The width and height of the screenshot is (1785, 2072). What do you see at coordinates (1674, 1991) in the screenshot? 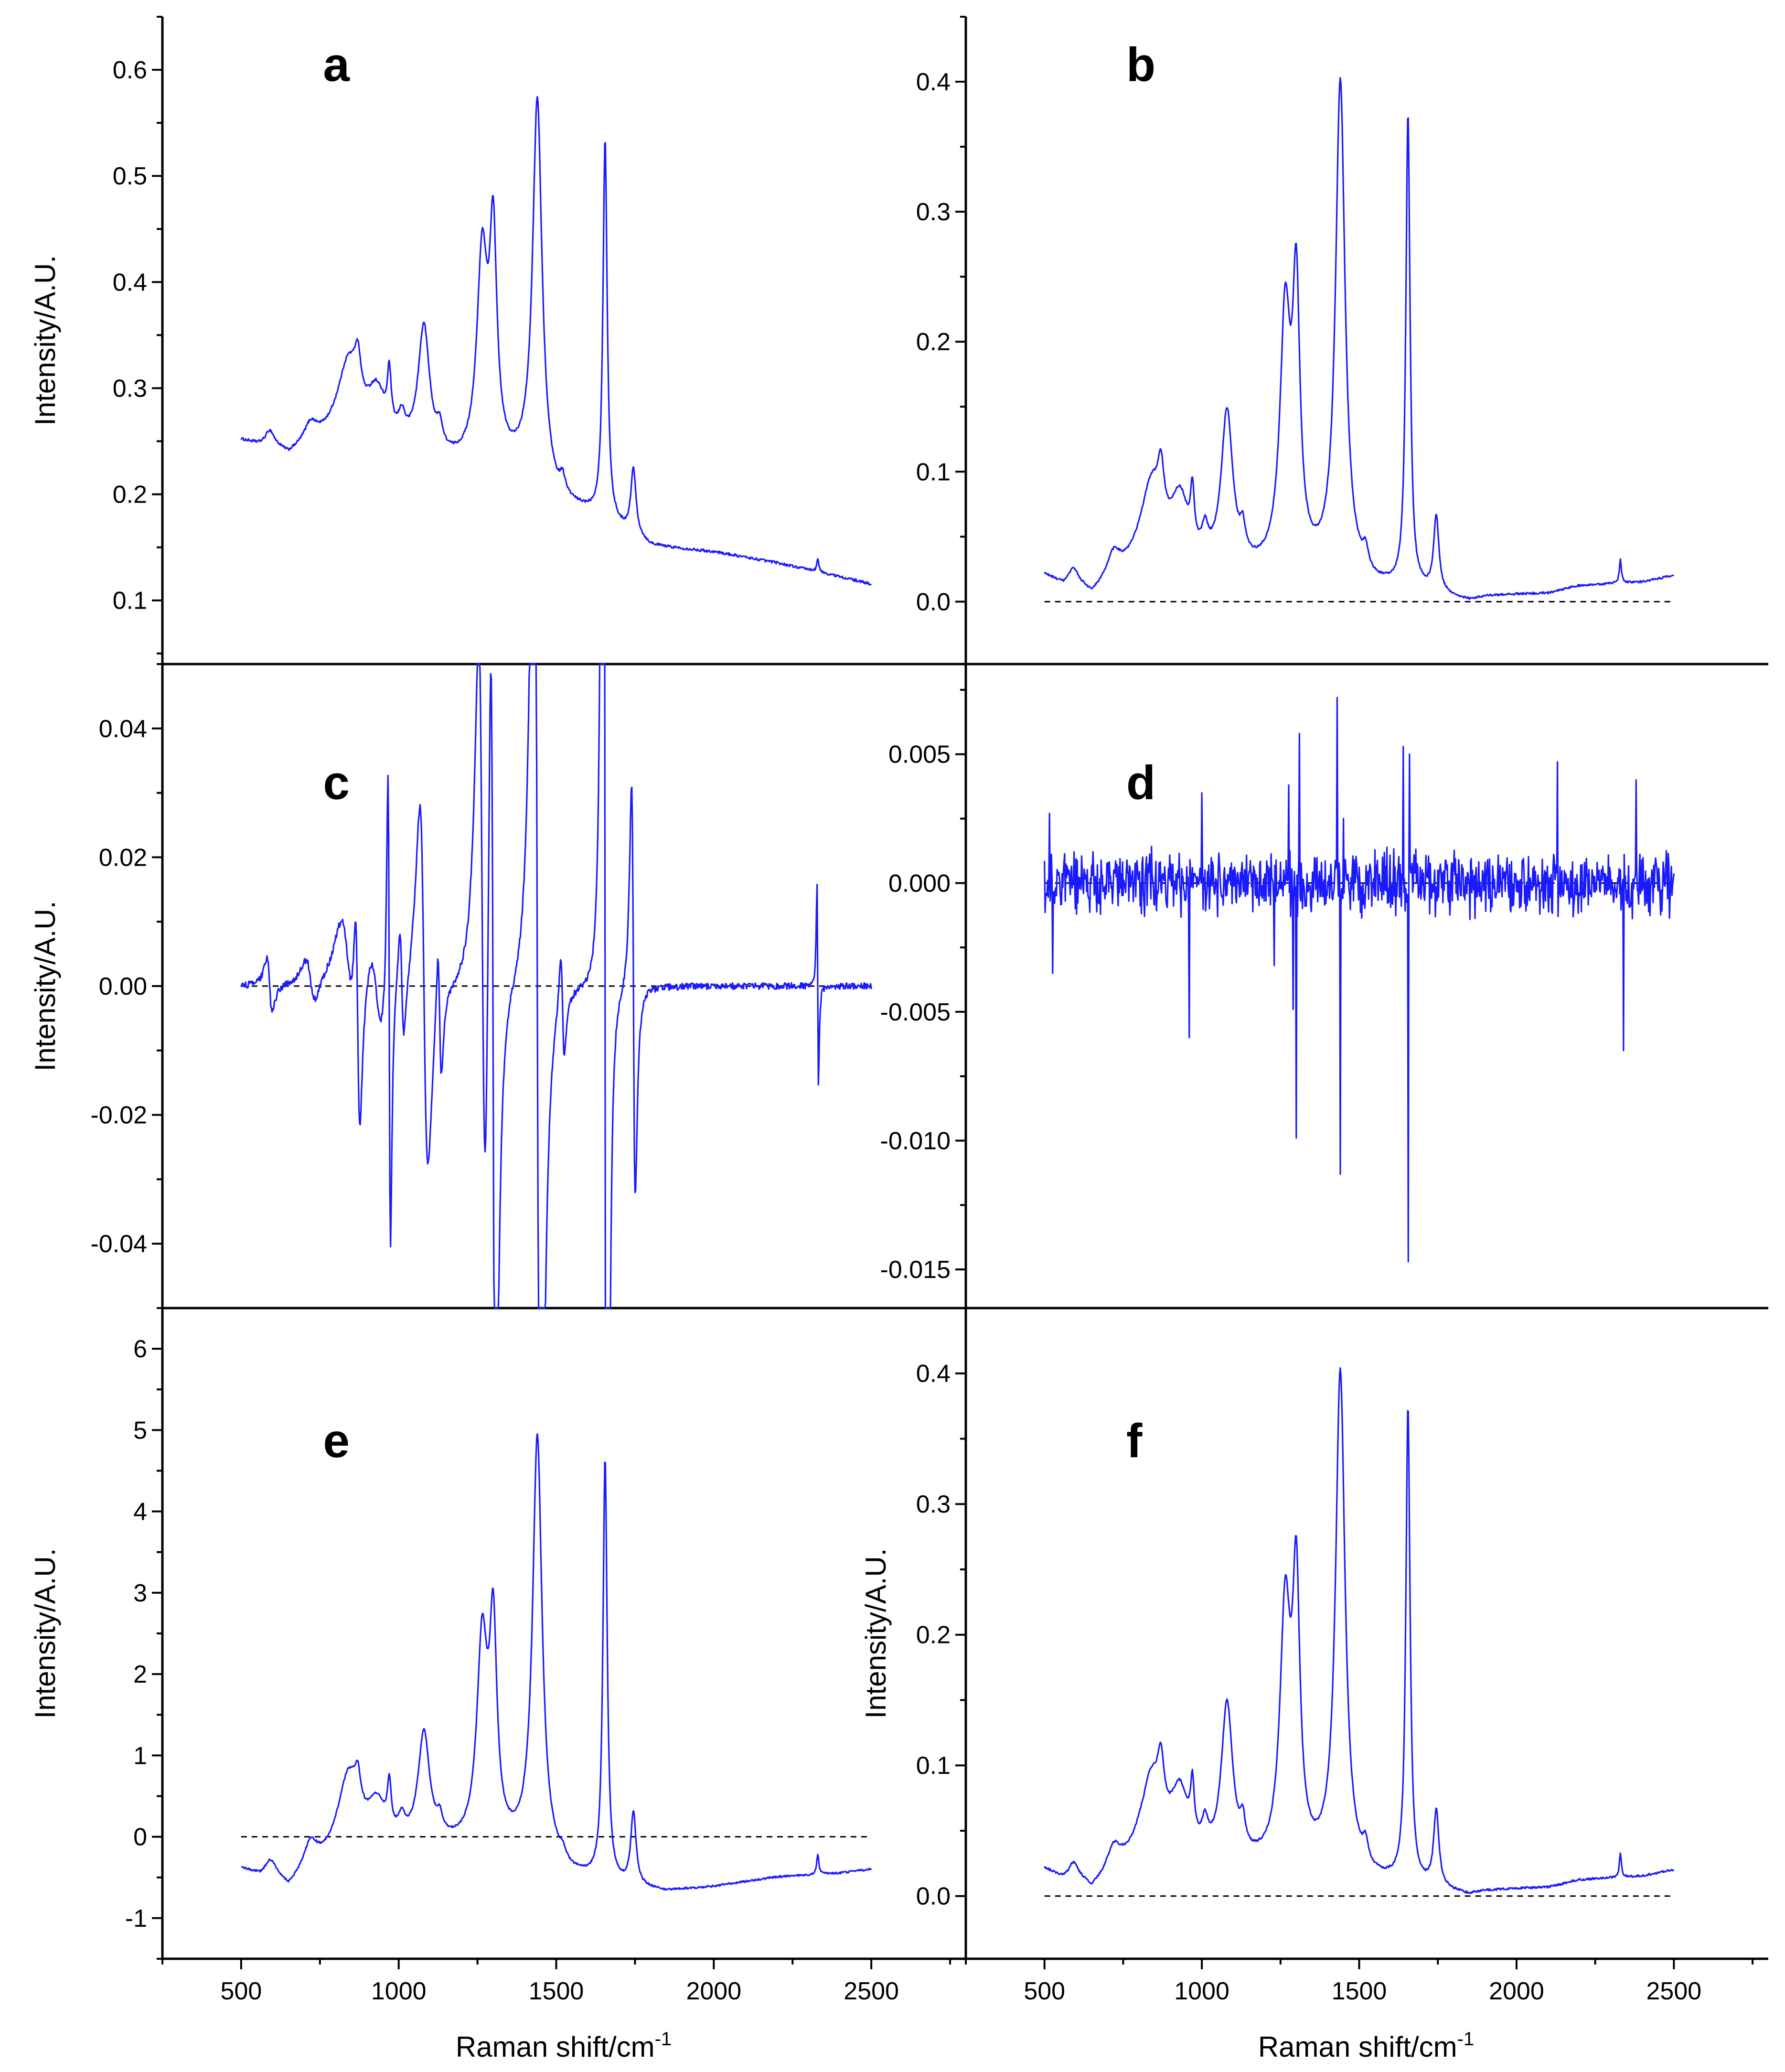
I see `x-tick-label-f: 2500` at bounding box center [1674, 1991].